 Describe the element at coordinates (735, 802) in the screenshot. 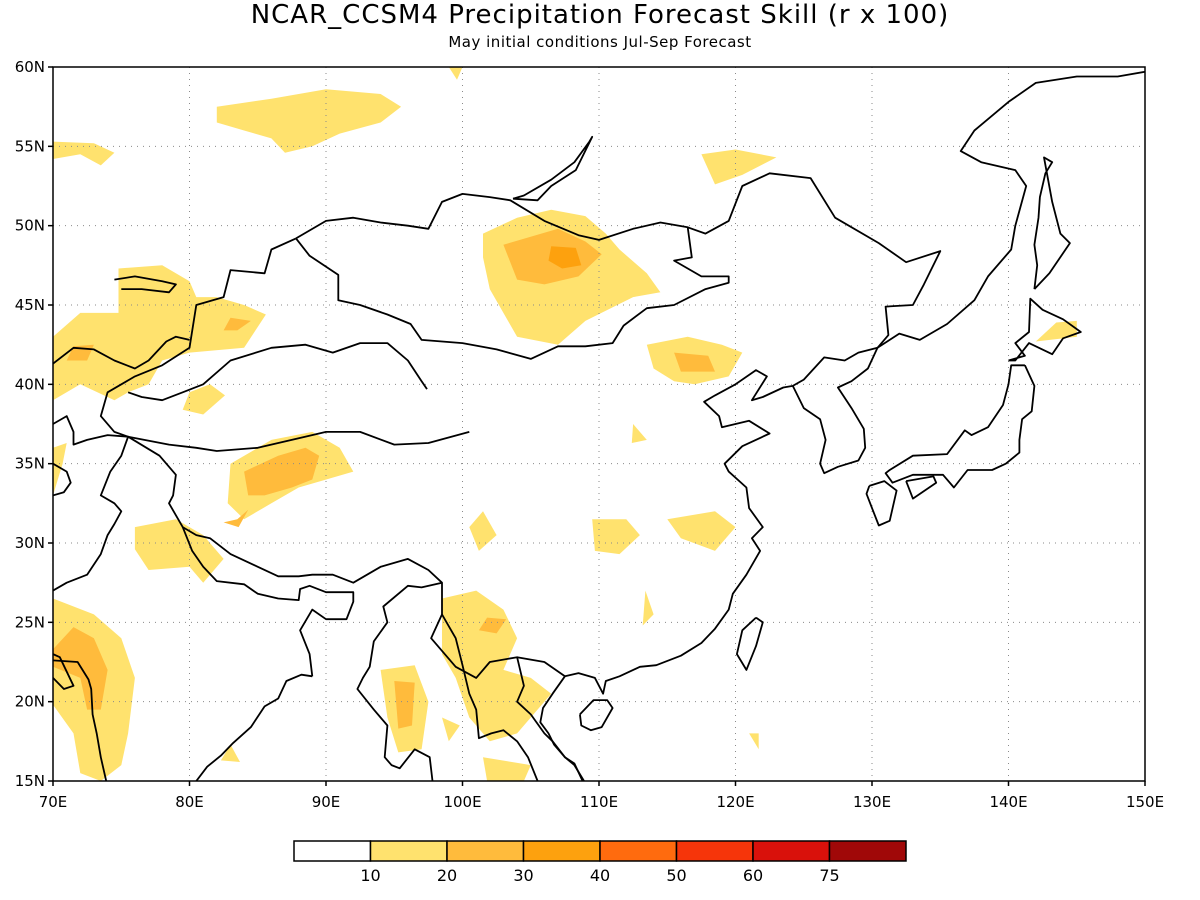

I see `lon-tick-label: 120E` at that location.